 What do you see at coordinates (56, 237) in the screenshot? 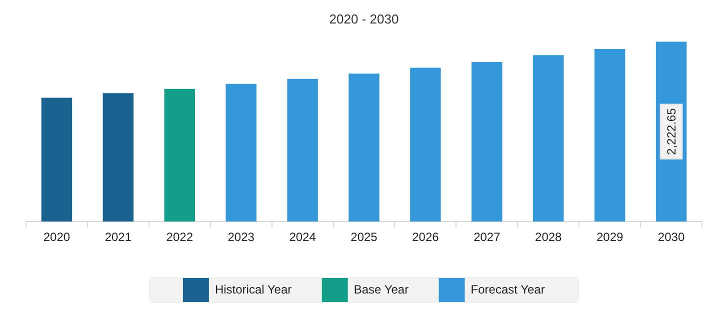
I see `x-tick-label: 2020` at bounding box center [56, 237].